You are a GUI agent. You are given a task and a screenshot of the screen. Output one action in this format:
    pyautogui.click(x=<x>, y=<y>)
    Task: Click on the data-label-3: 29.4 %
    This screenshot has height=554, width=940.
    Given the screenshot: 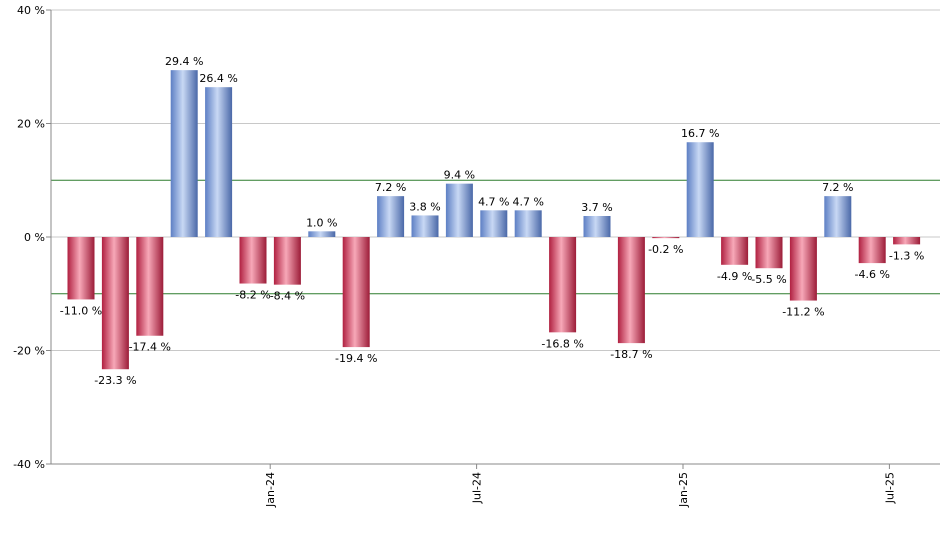 What is the action you would take?
    pyautogui.click(x=184, y=61)
    